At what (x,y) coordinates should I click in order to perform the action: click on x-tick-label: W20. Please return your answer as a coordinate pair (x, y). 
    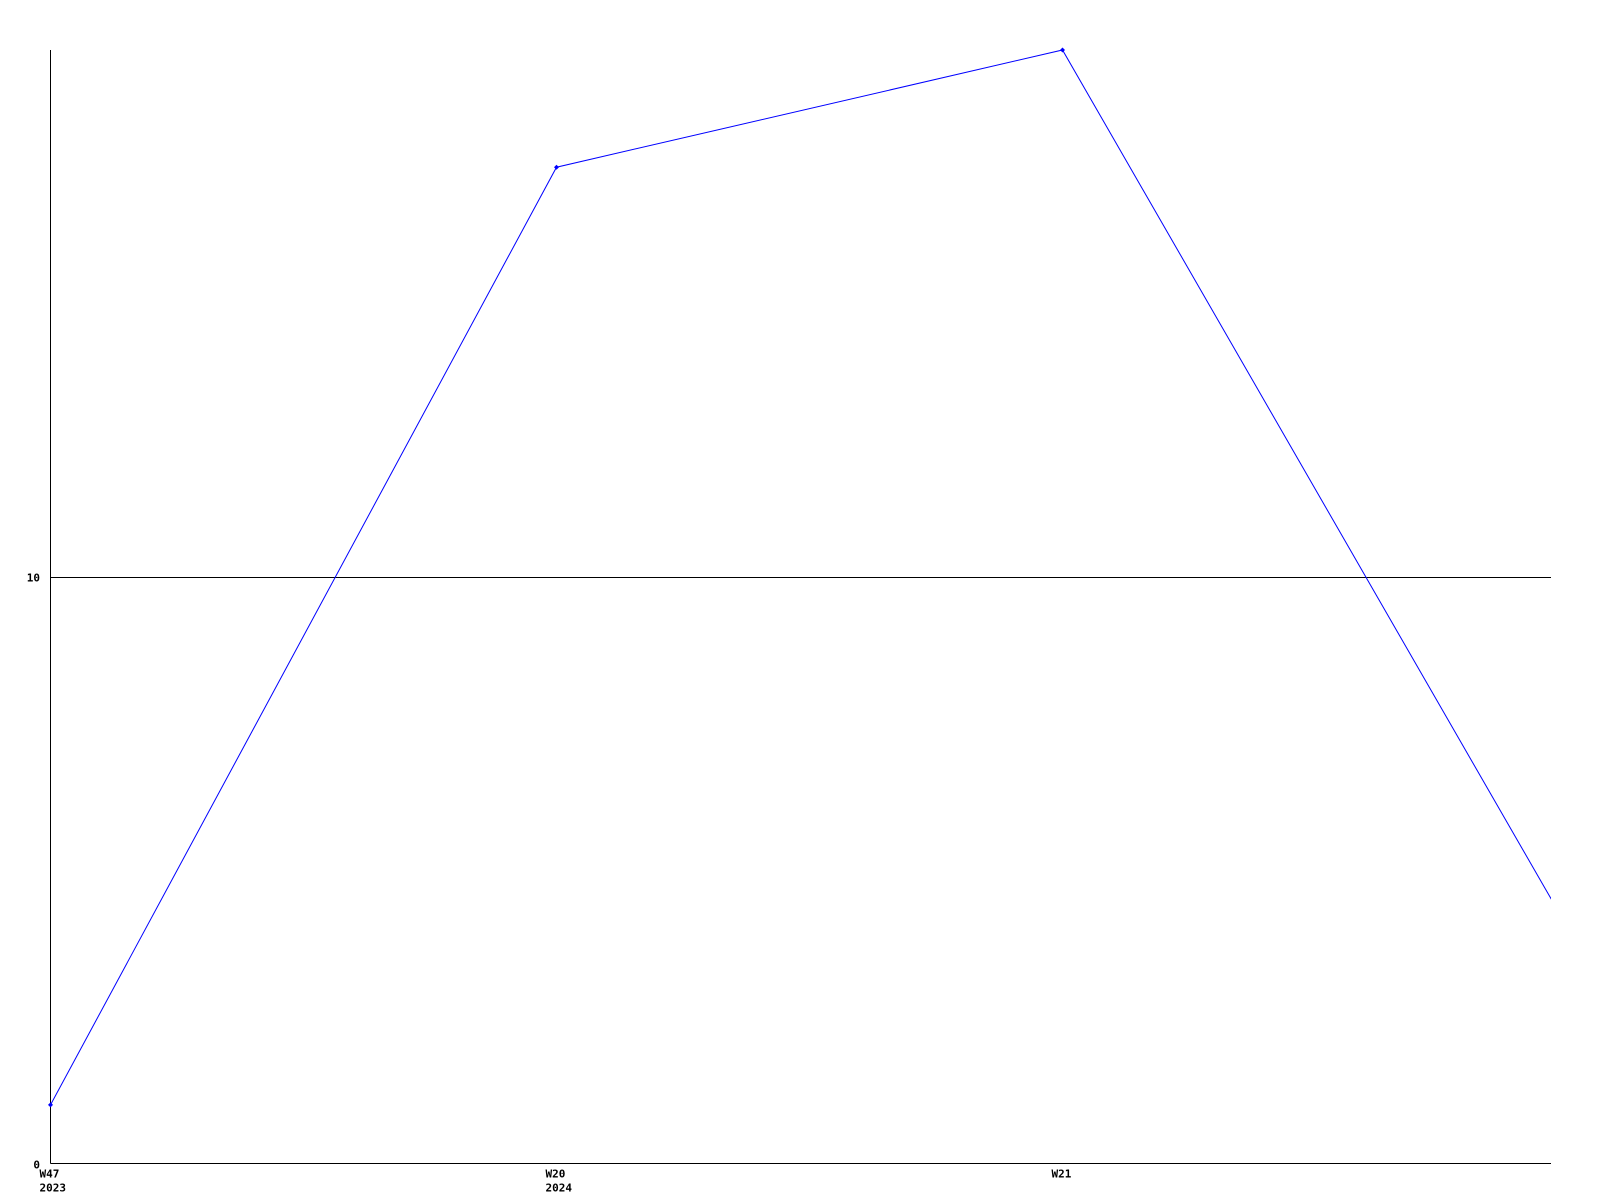
    Looking at the image, I should click on (556, 1174).